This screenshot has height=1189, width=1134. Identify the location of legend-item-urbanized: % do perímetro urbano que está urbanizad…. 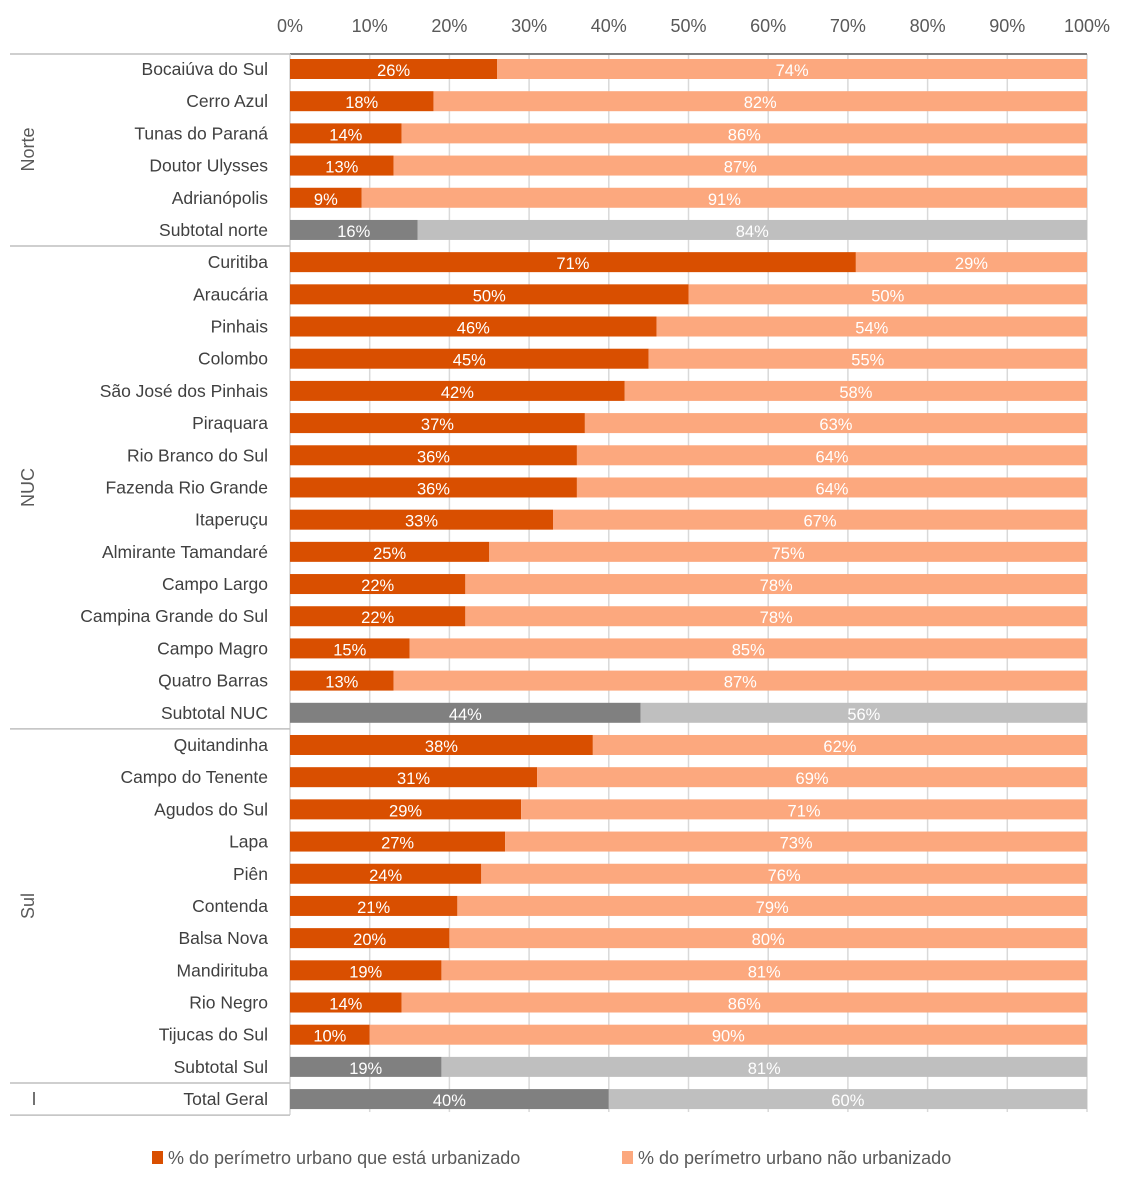
(336, 1158).